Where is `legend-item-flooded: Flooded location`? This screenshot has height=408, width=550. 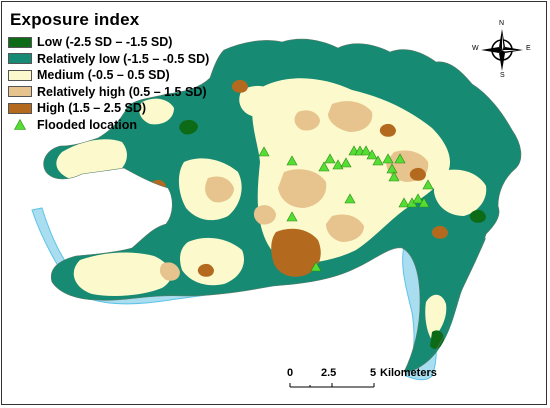
legend-item-flooded: Flooded location is located at coordinates (108, 125).